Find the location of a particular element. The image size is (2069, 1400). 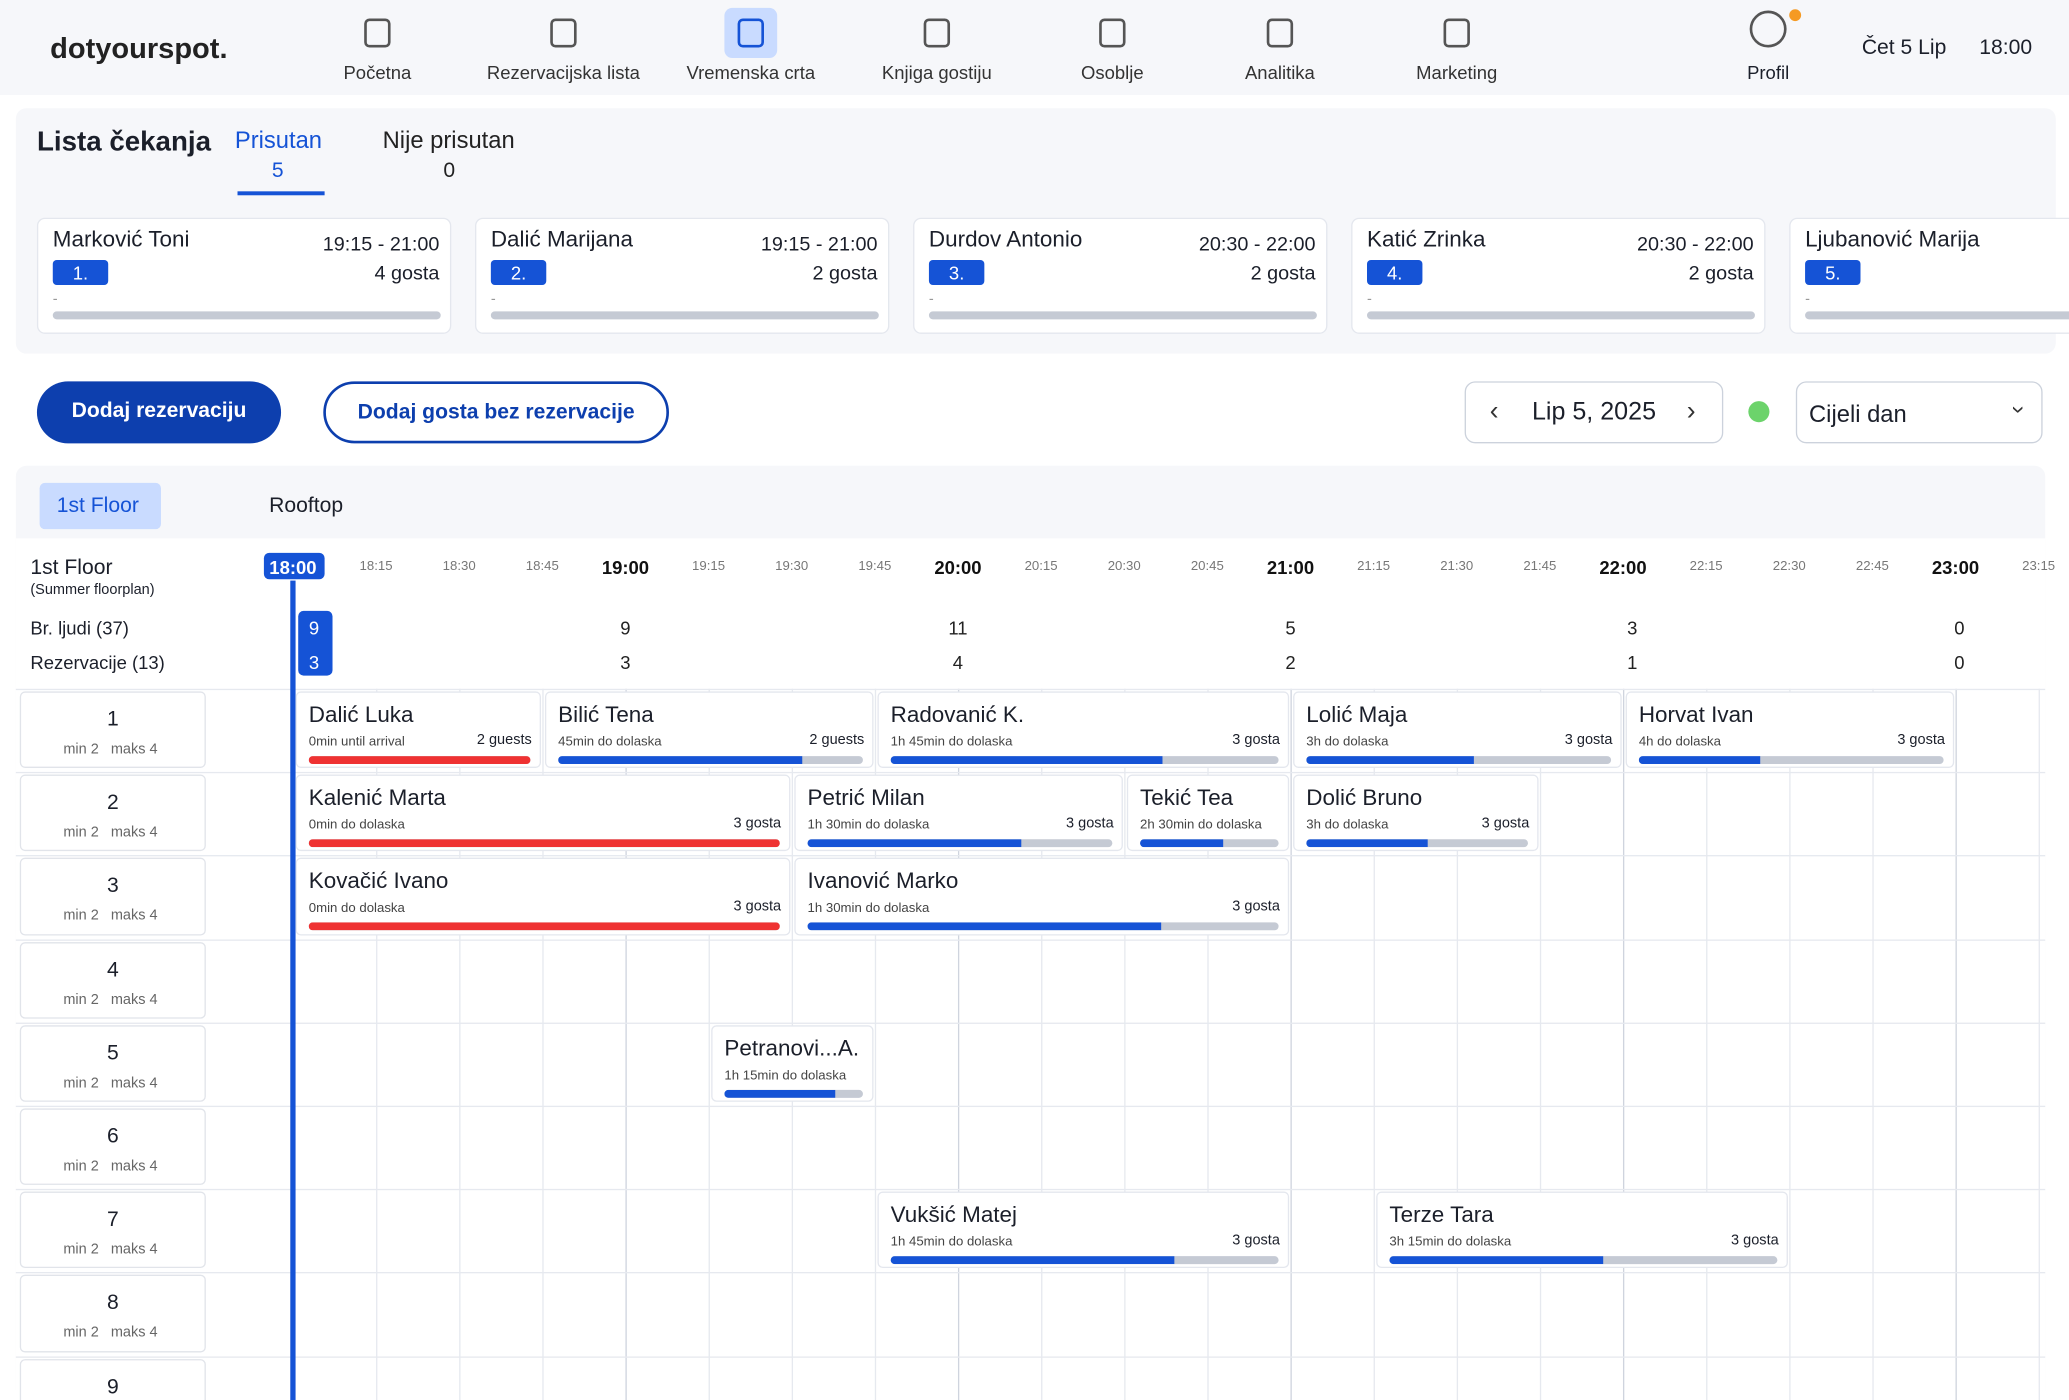

profile-label: Profil is located at coordinates (1768, 73).